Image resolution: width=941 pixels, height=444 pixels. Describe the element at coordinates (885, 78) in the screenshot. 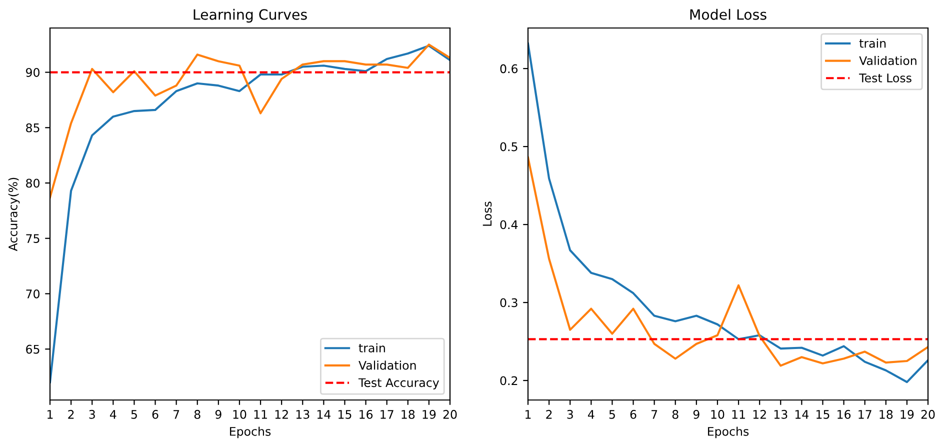

I see `legend-label: Test Loss` at that location.